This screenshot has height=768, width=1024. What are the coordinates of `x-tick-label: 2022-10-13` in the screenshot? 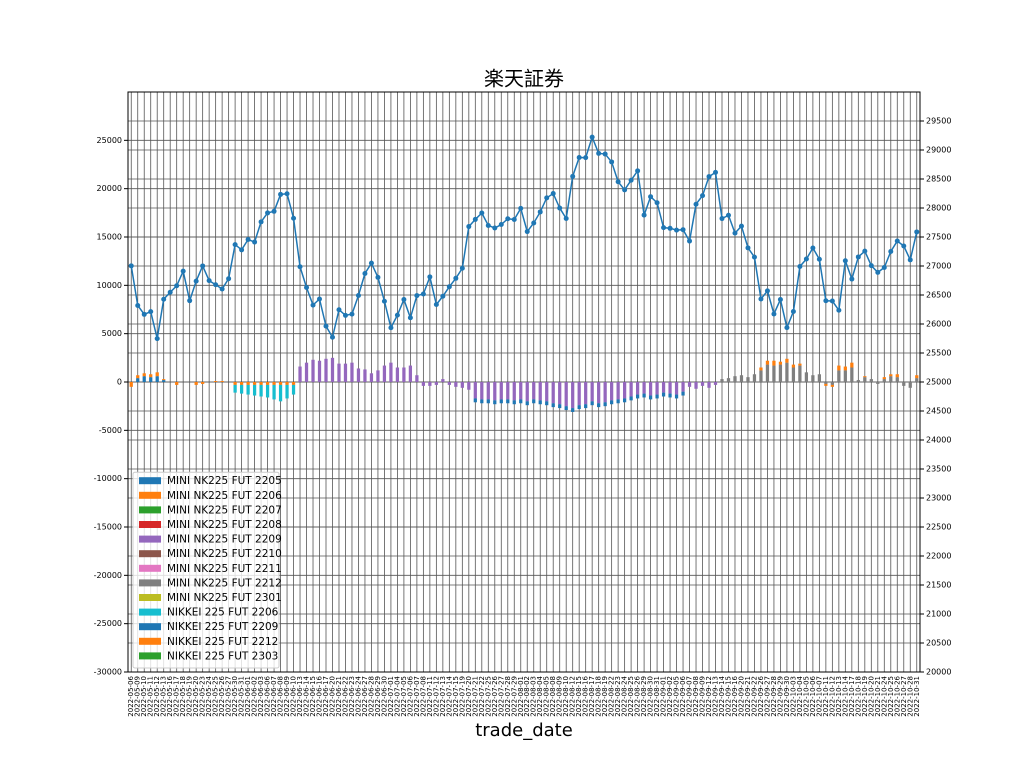 It's located at (839, 696).